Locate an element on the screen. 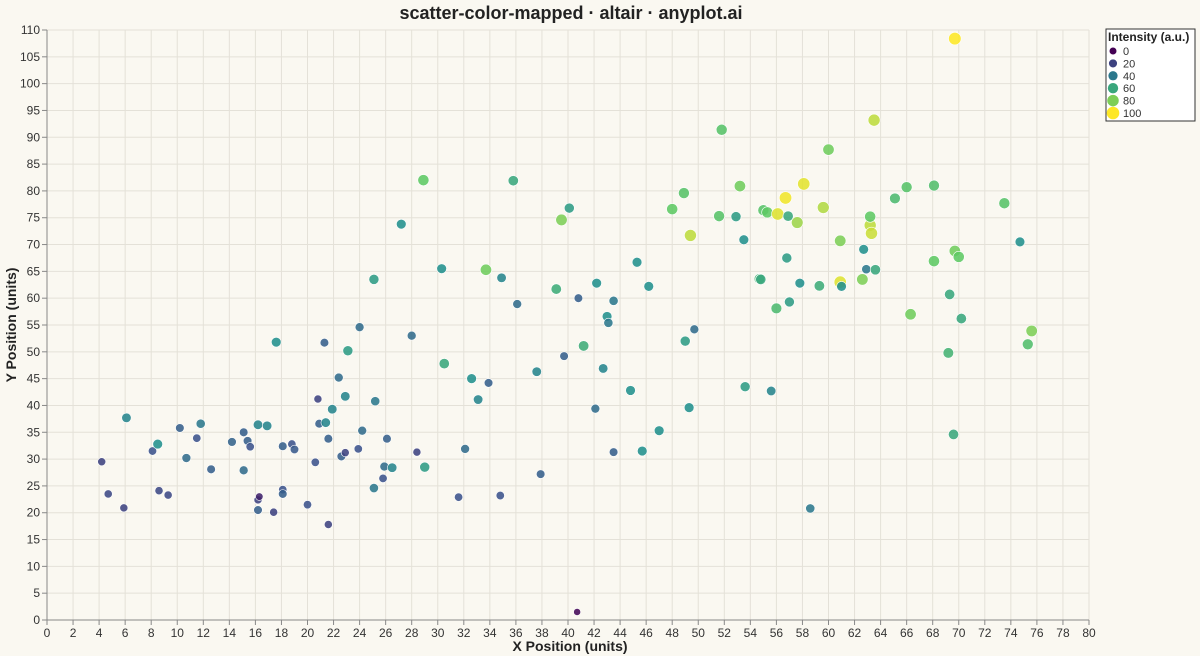 This screenshot has height=656, width=1200. x-tick-label: 78 is located at coordinates (1063, 633).